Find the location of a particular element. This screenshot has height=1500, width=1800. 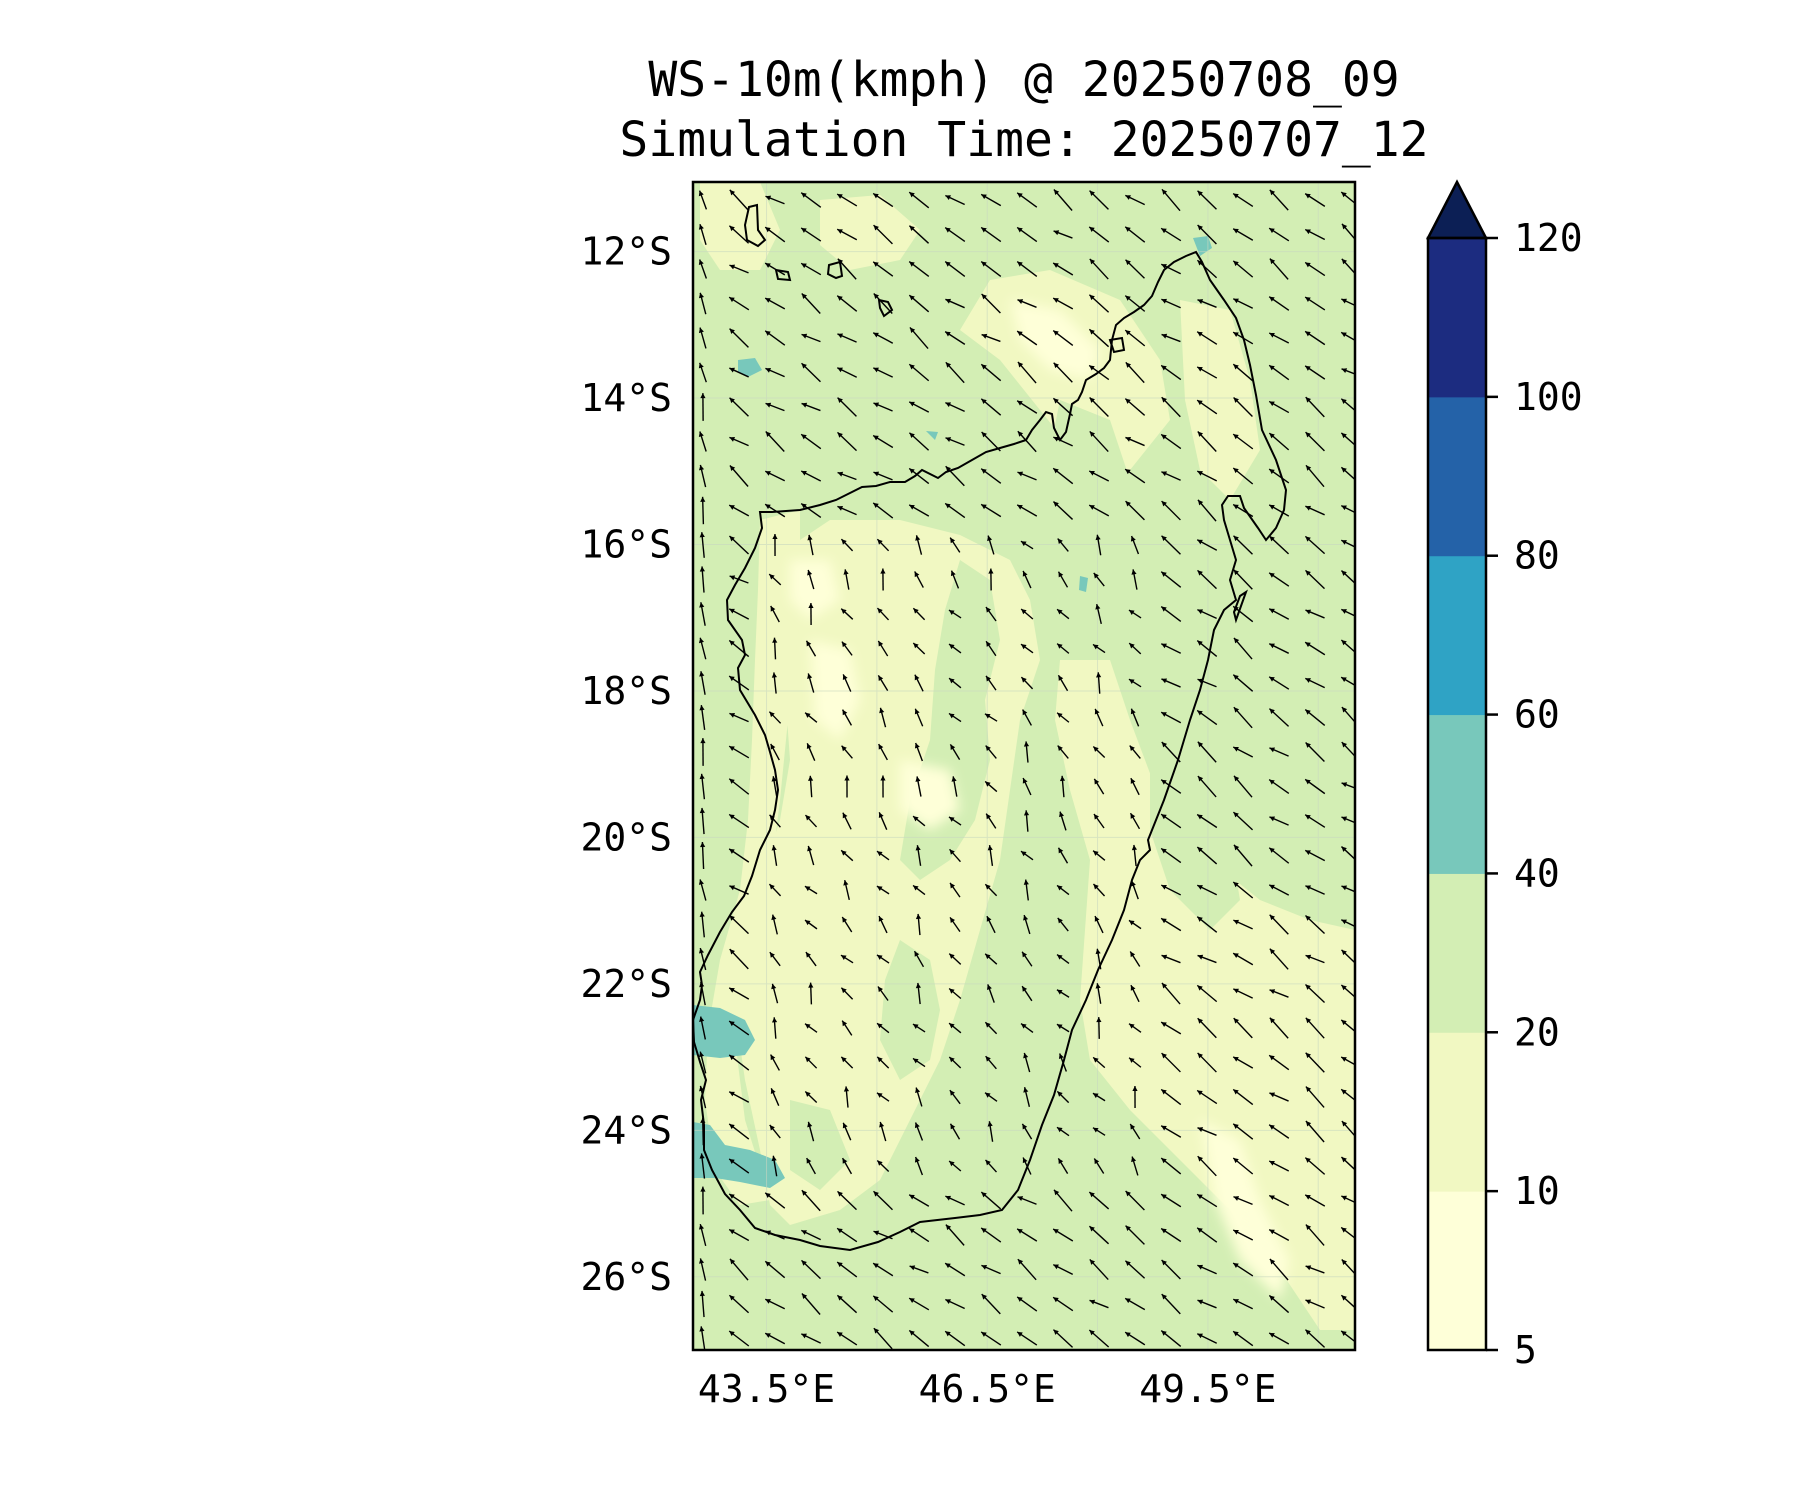

island-nosy-be is located at coordinates (1117, 345).